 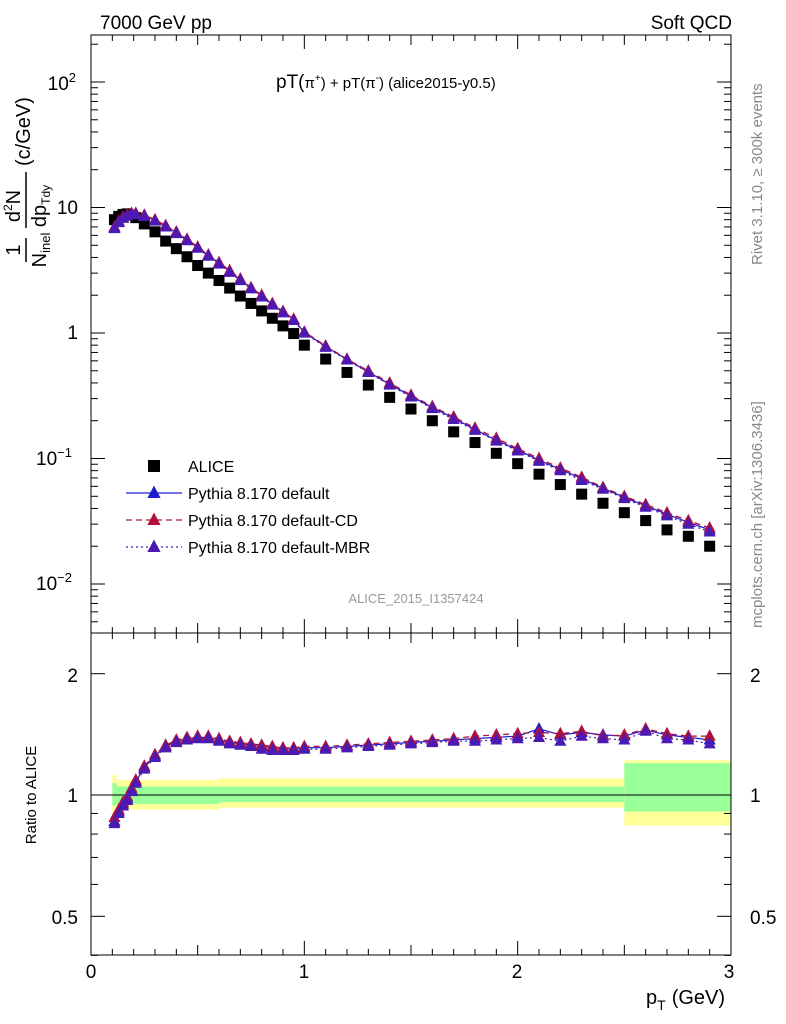 I want to click on ytick-0p1: 10⁻¹, so click(x=54, y=457).